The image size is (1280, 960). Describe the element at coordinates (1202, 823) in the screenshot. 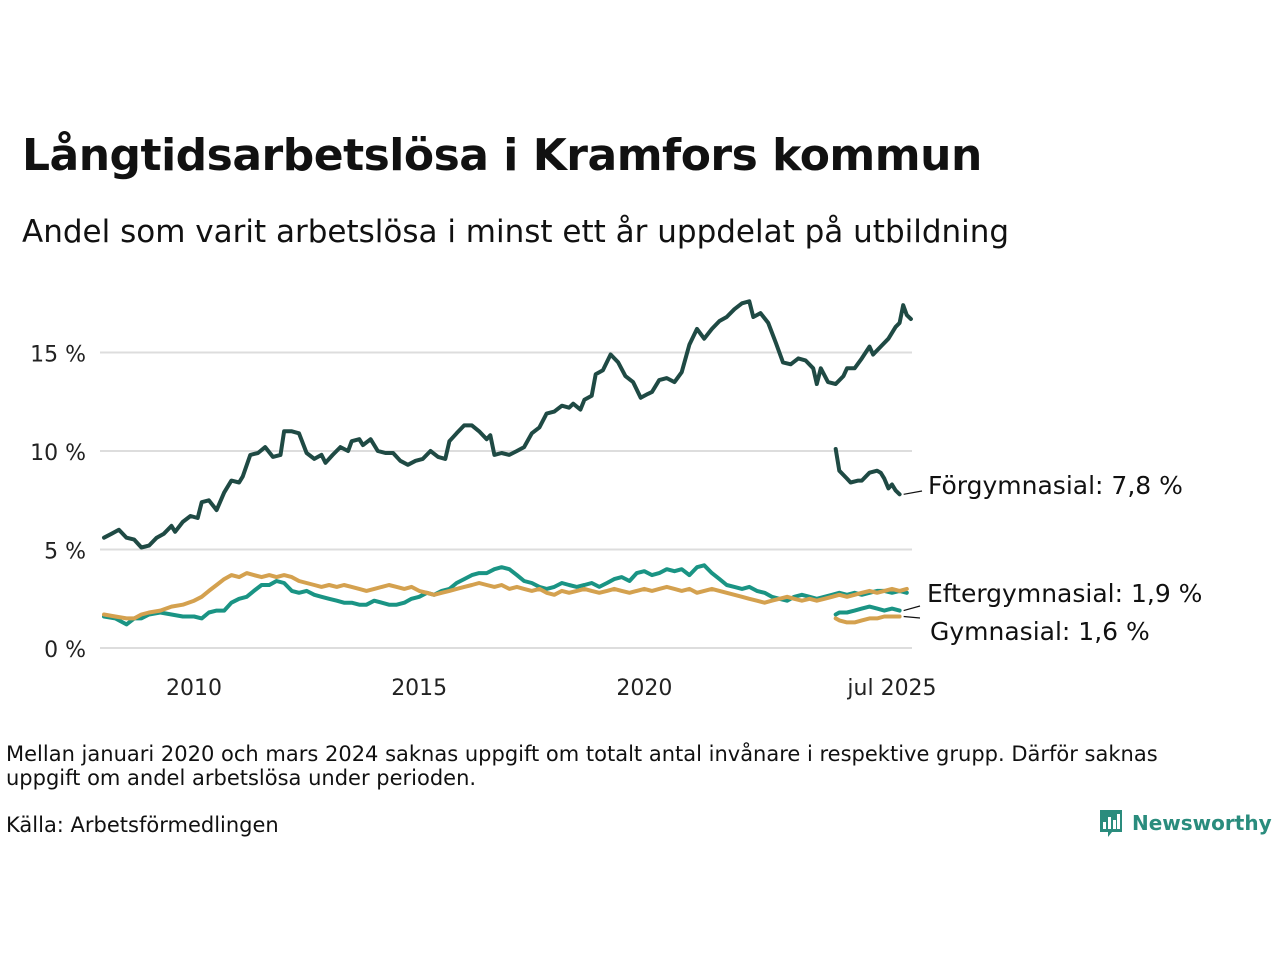

I see `brand-name: Newsworthy` at that location.